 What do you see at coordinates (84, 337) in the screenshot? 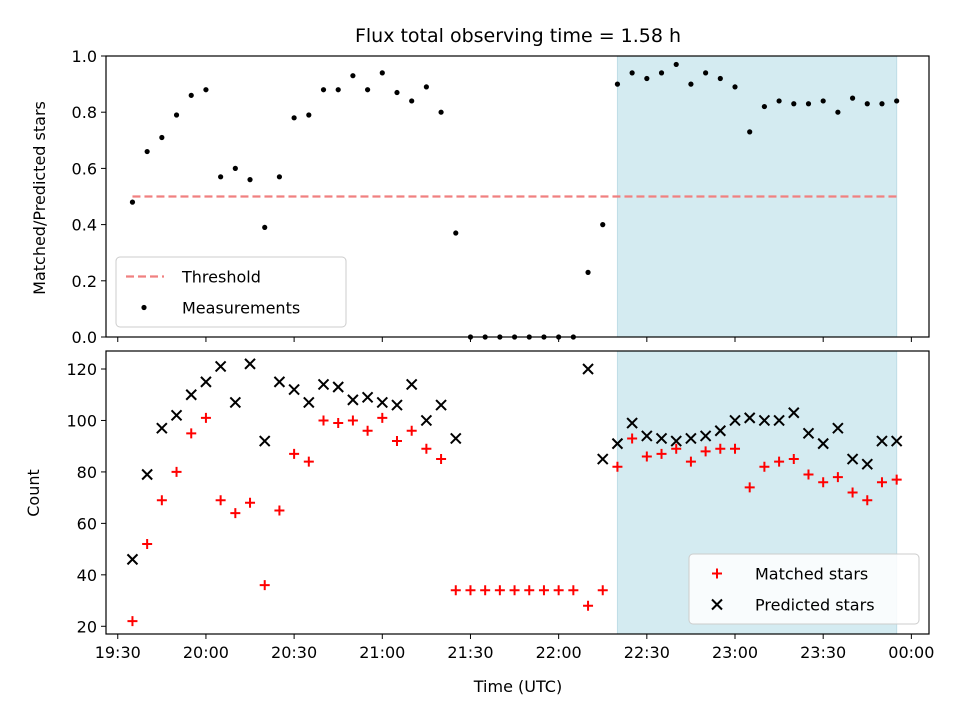
I see `y-tick-label: 0.0` at bounding box center [84, 337].